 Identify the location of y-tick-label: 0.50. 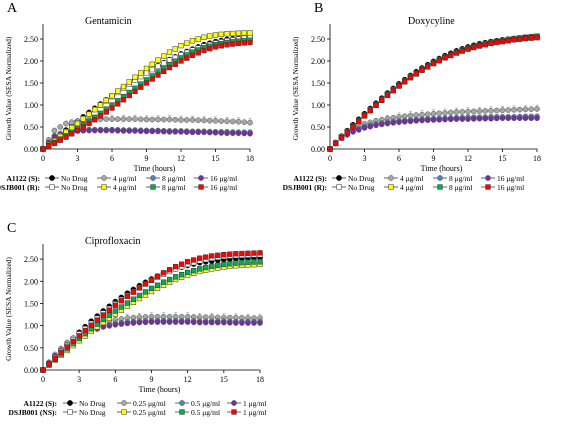
(318, 127).